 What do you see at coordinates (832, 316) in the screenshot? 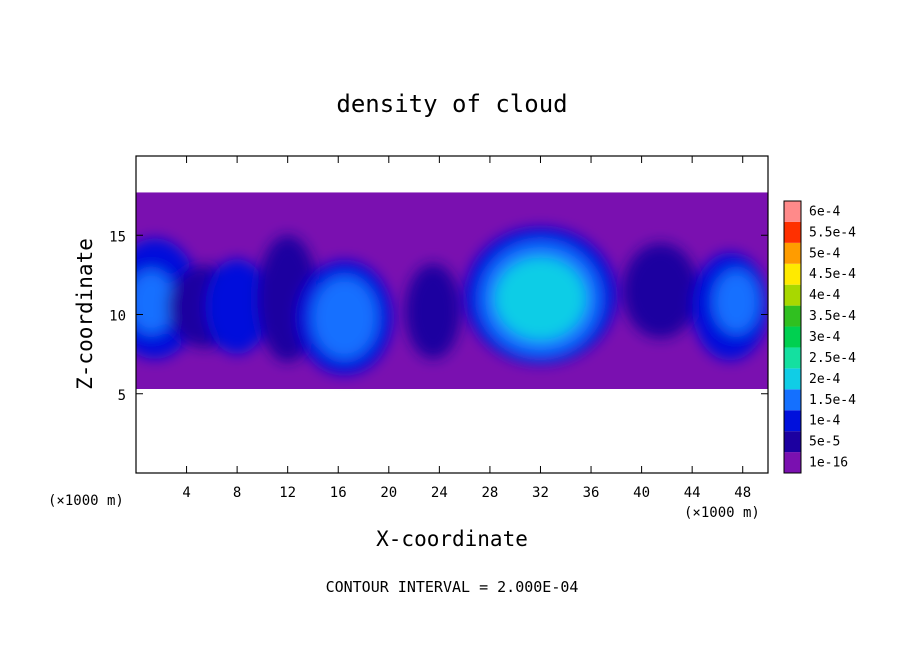
I see `colorbar-label-7: 3.5e-4` at bounding box center [832, 316].